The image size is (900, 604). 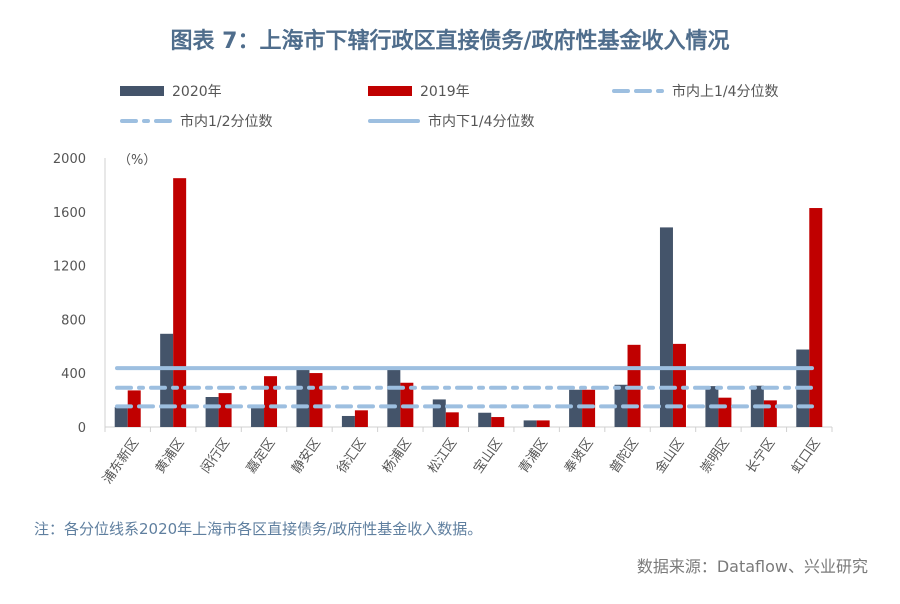 I want to click on x-tick-label: 宝山区, so click(x=488, y=456).